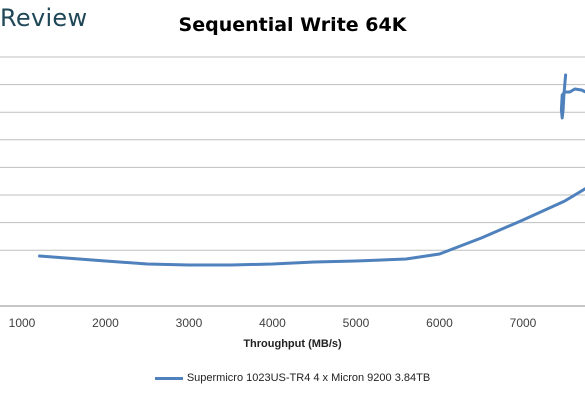  What do you see at coordinates (189, 323) in the screenshot?
I see `x-tick-label: 3000` at bounding box center [189, 323].